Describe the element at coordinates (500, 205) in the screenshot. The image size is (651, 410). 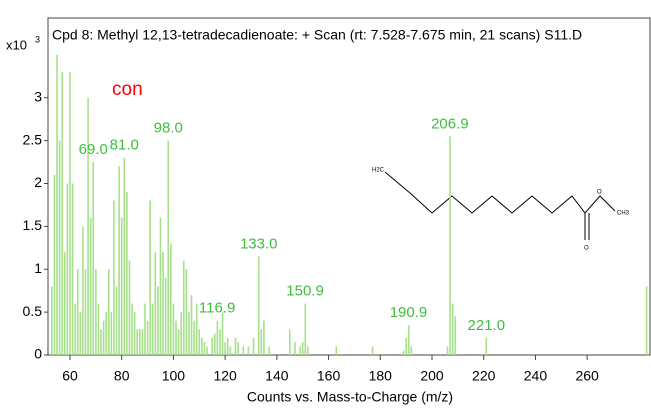
I see `structure` at that location.